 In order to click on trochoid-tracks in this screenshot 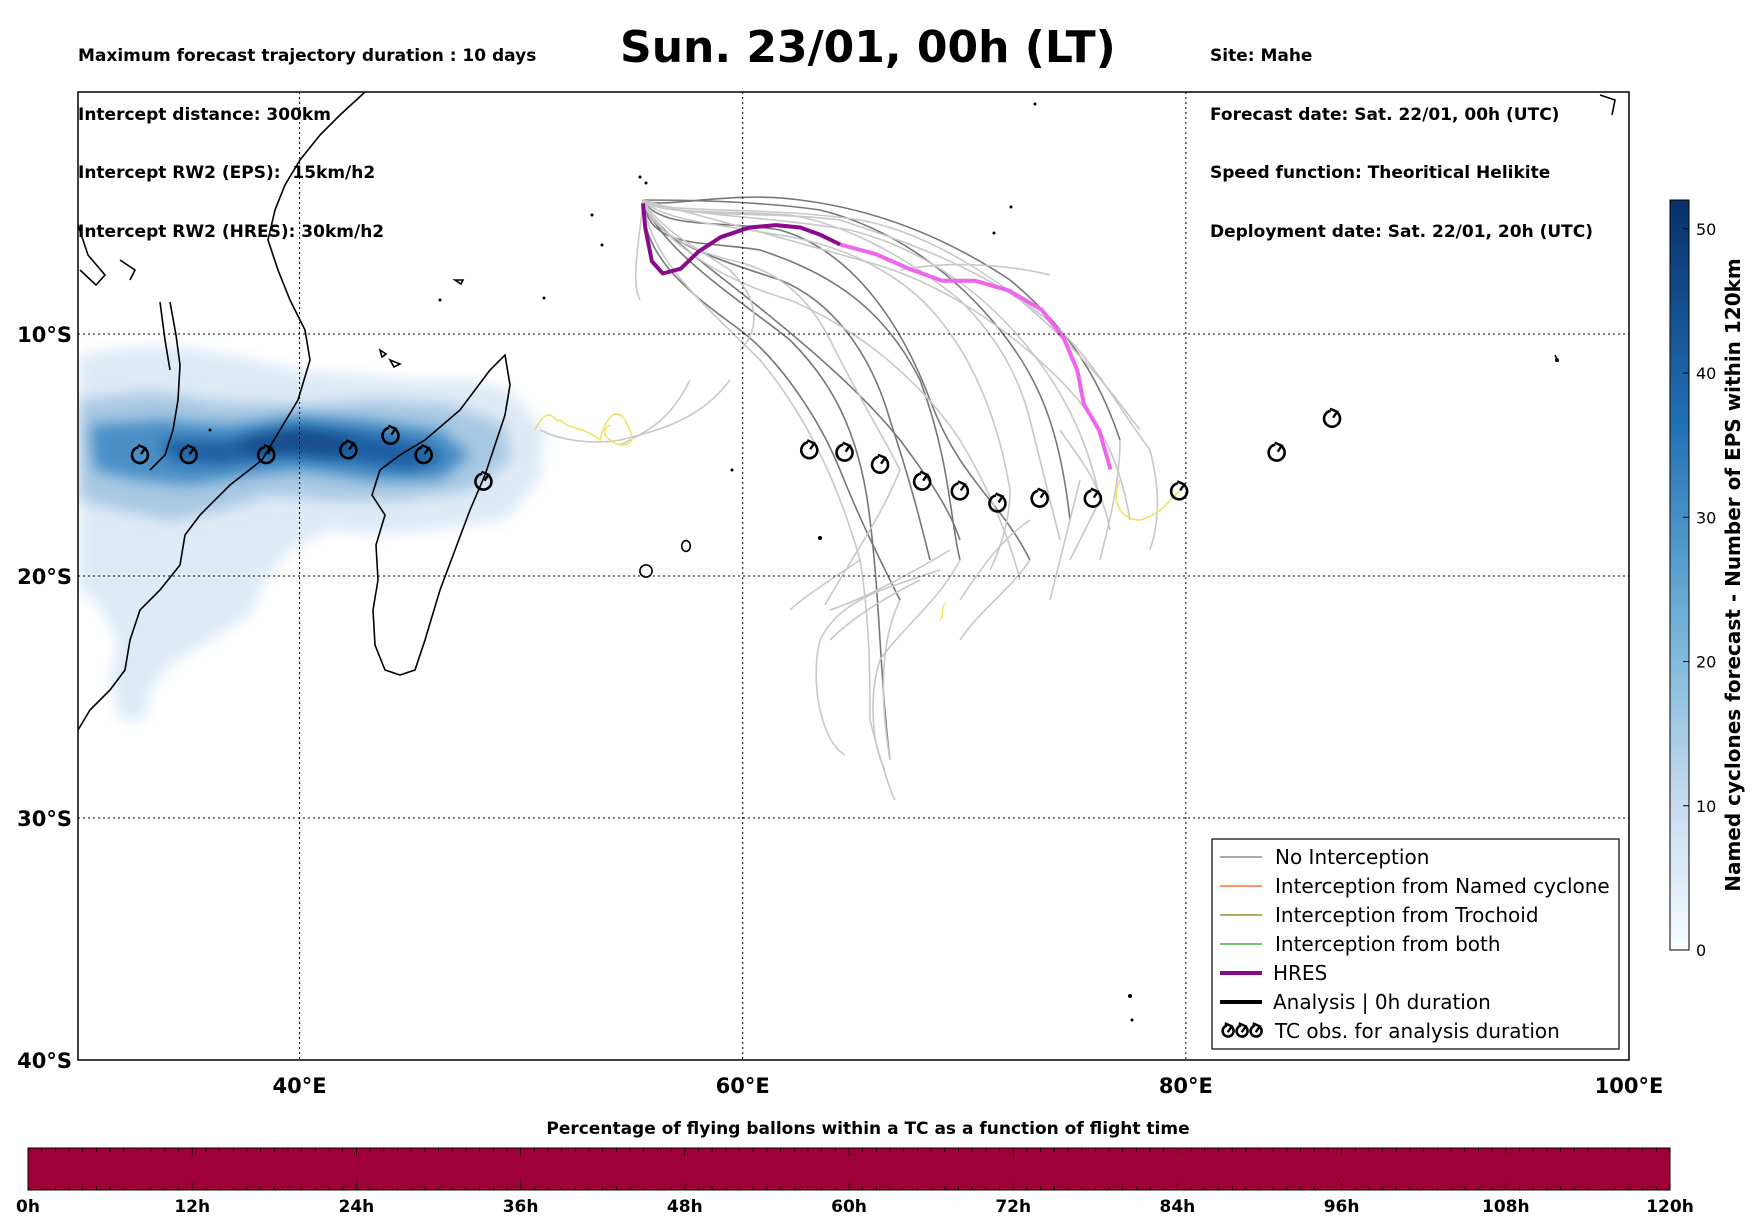, I will do `click(857, 517)`.